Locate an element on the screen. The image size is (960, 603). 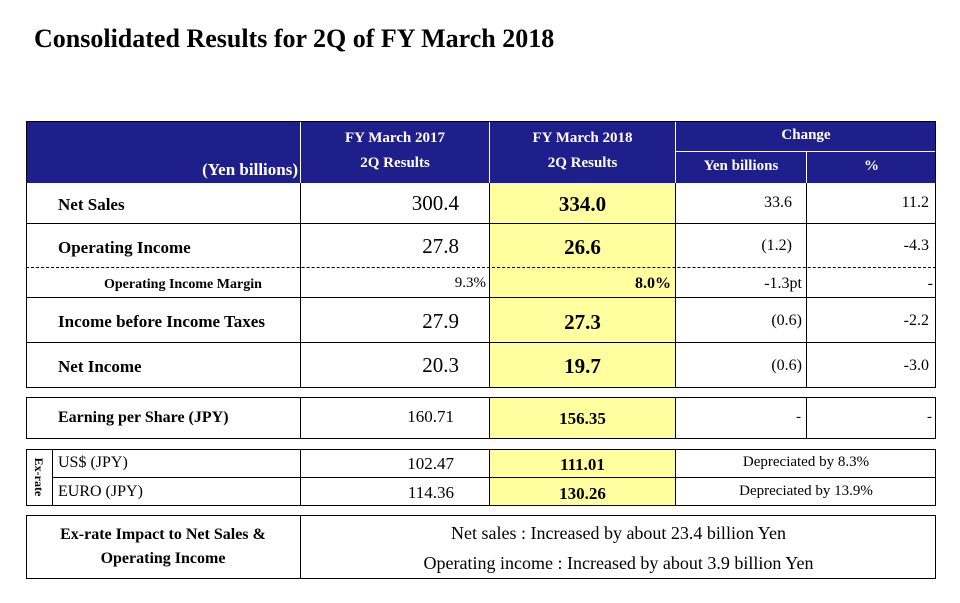
col-curr-header-2: 2Q Results is located at coordinates (582, 163).